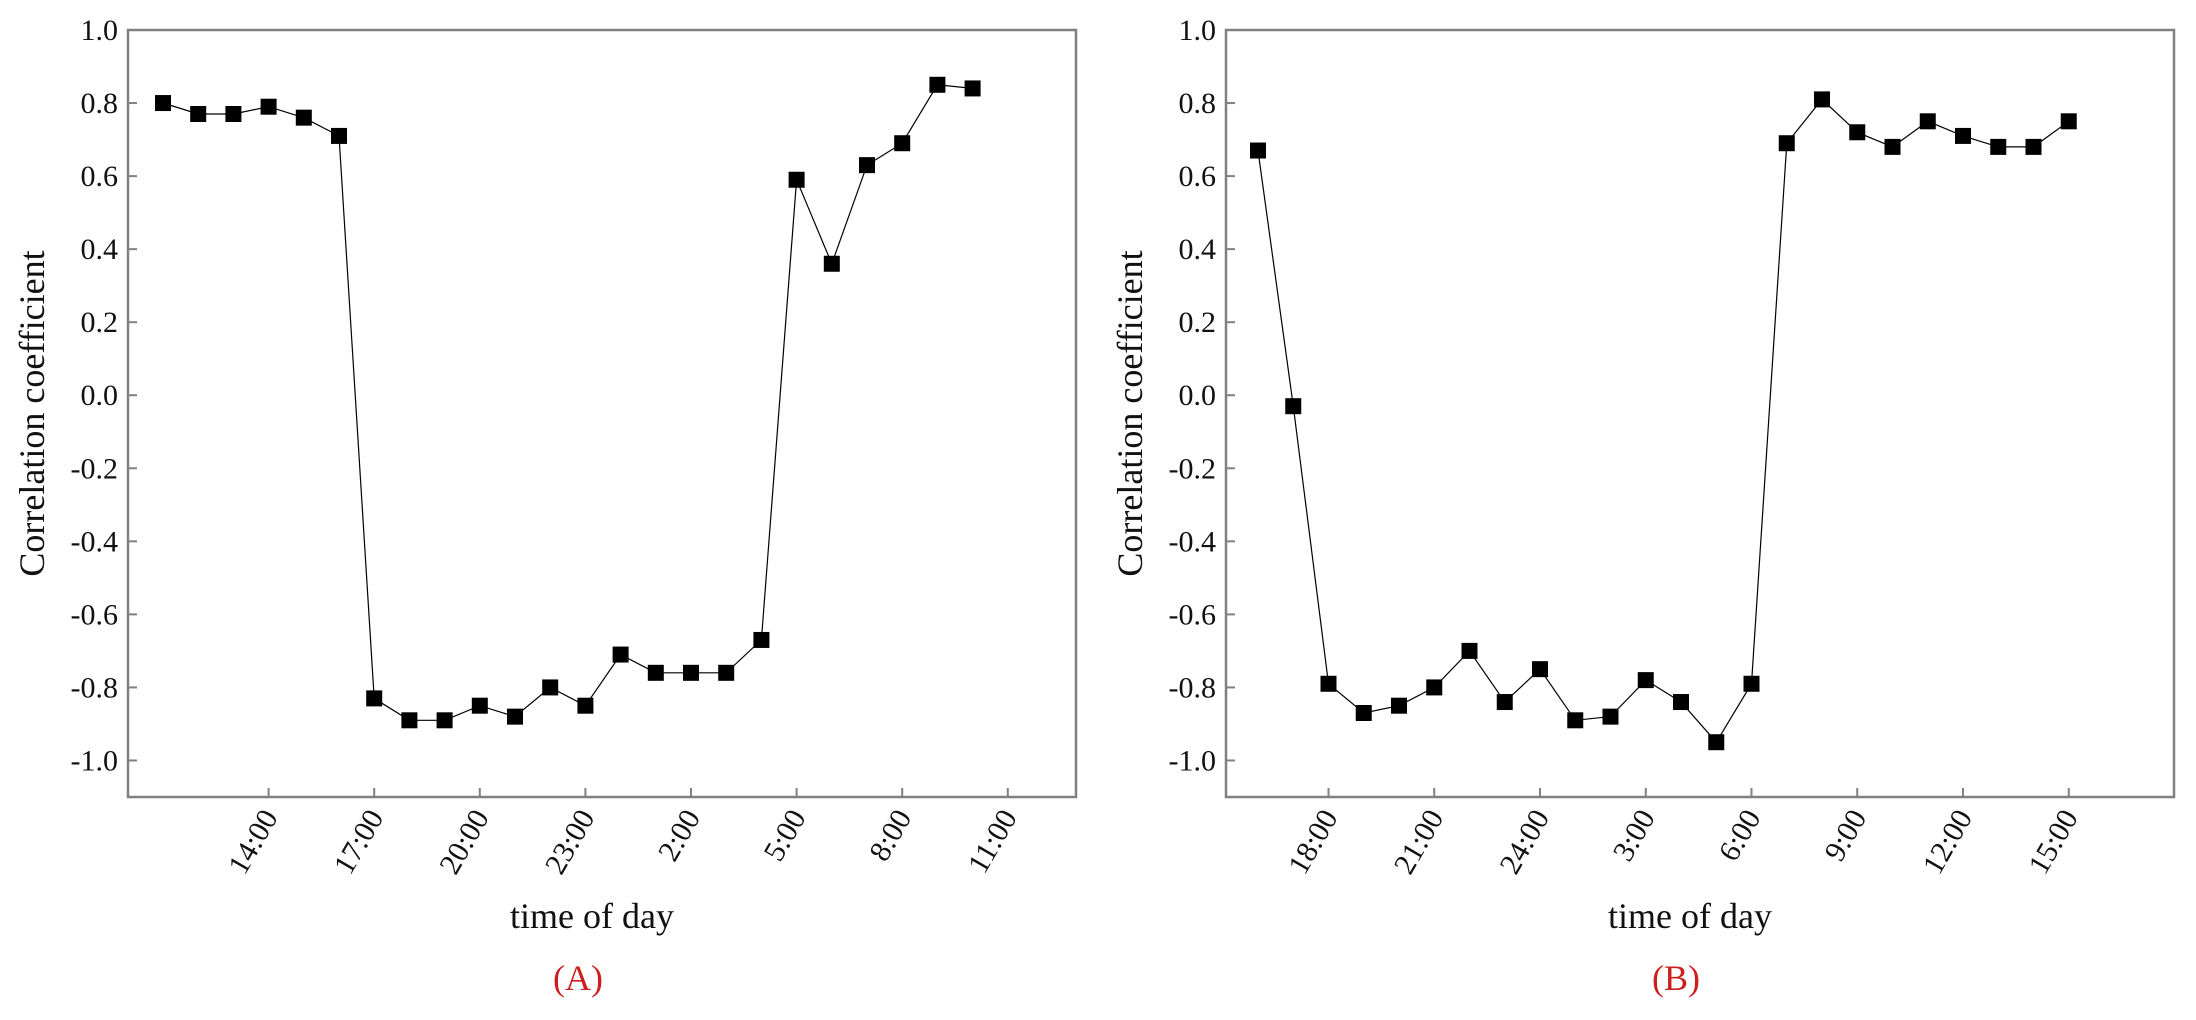  What do you see at coordinates (890, 835) in the screenshot?
I see `x-tick-label: 8:00` at bounding box center [890, 835].